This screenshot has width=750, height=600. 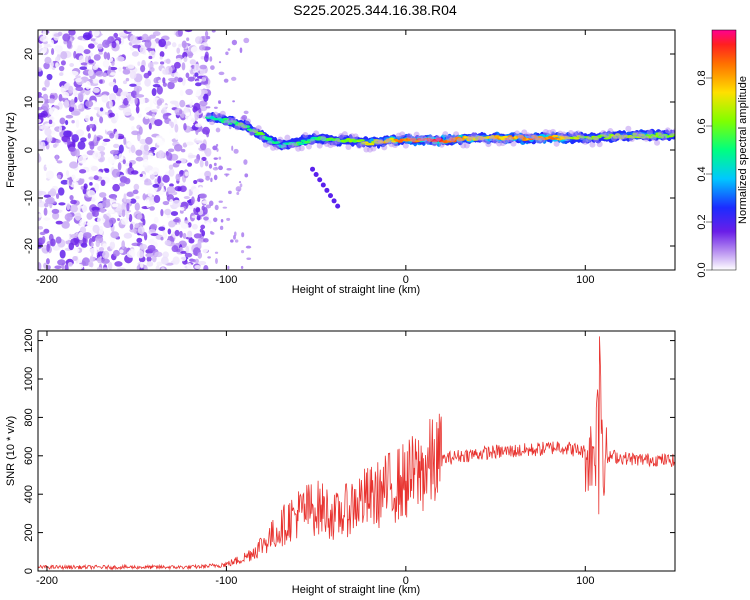 What do you see at coordinates (585, 581) in the screenshot?
I see `snr-x-tick-label: 100` at bounding box center [585, 581].